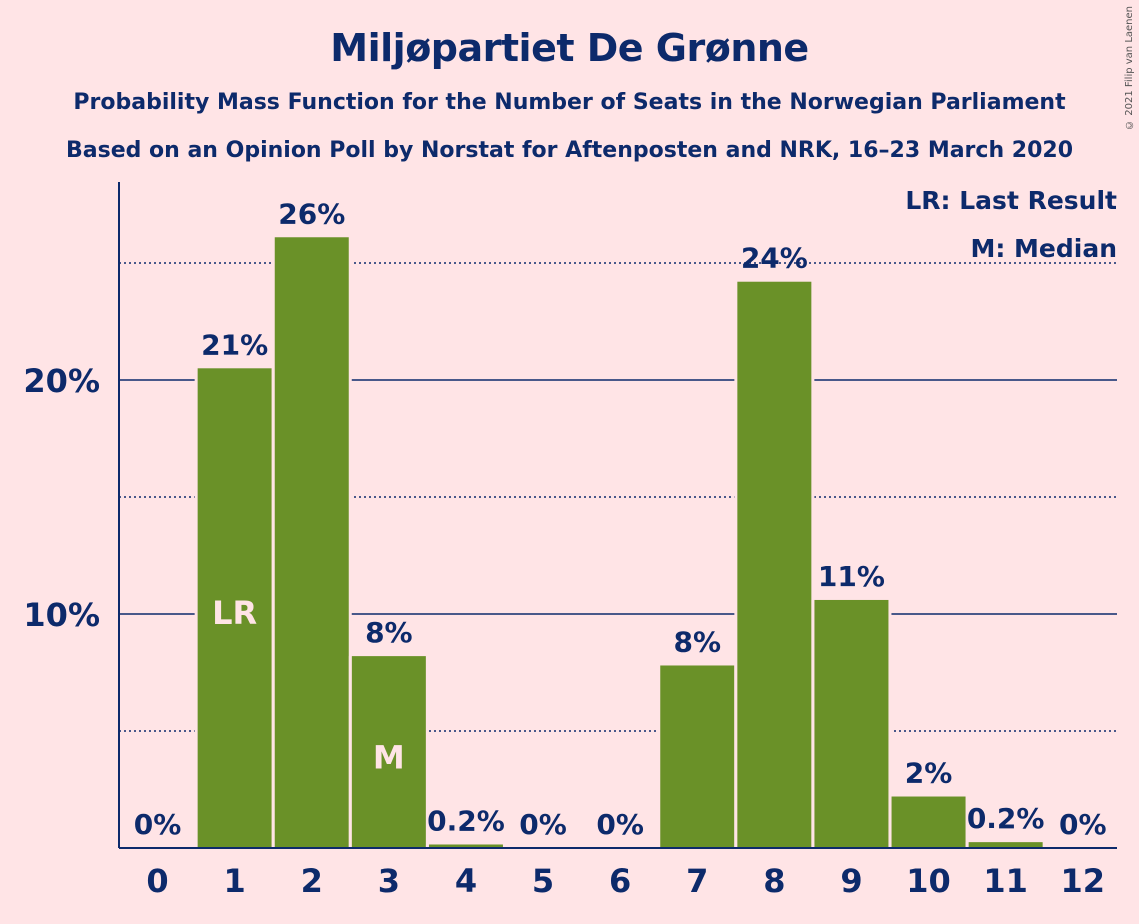  What do you see at coordinates (389, 757) in the screenshot?
I see `median-marker: M` at bounding box center [389, 757].